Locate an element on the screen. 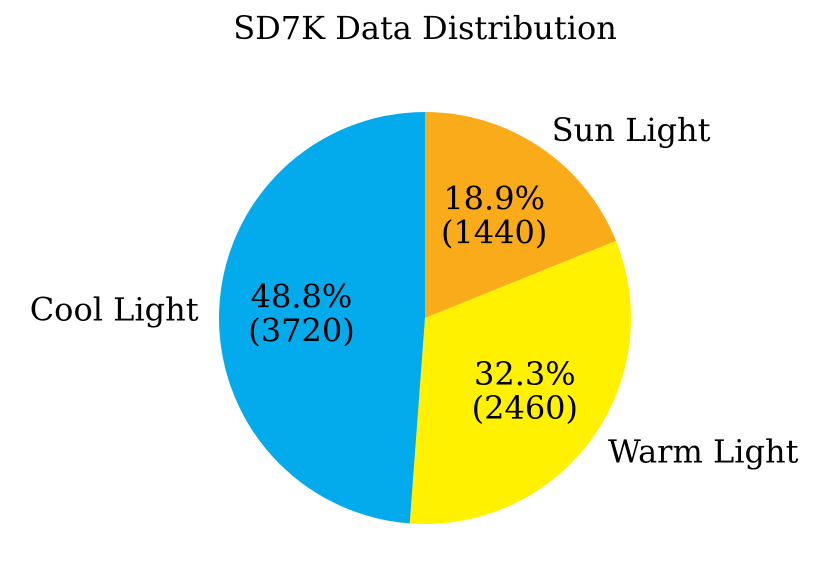  pie-slice-sun-light is located at coordinates (521, 215).